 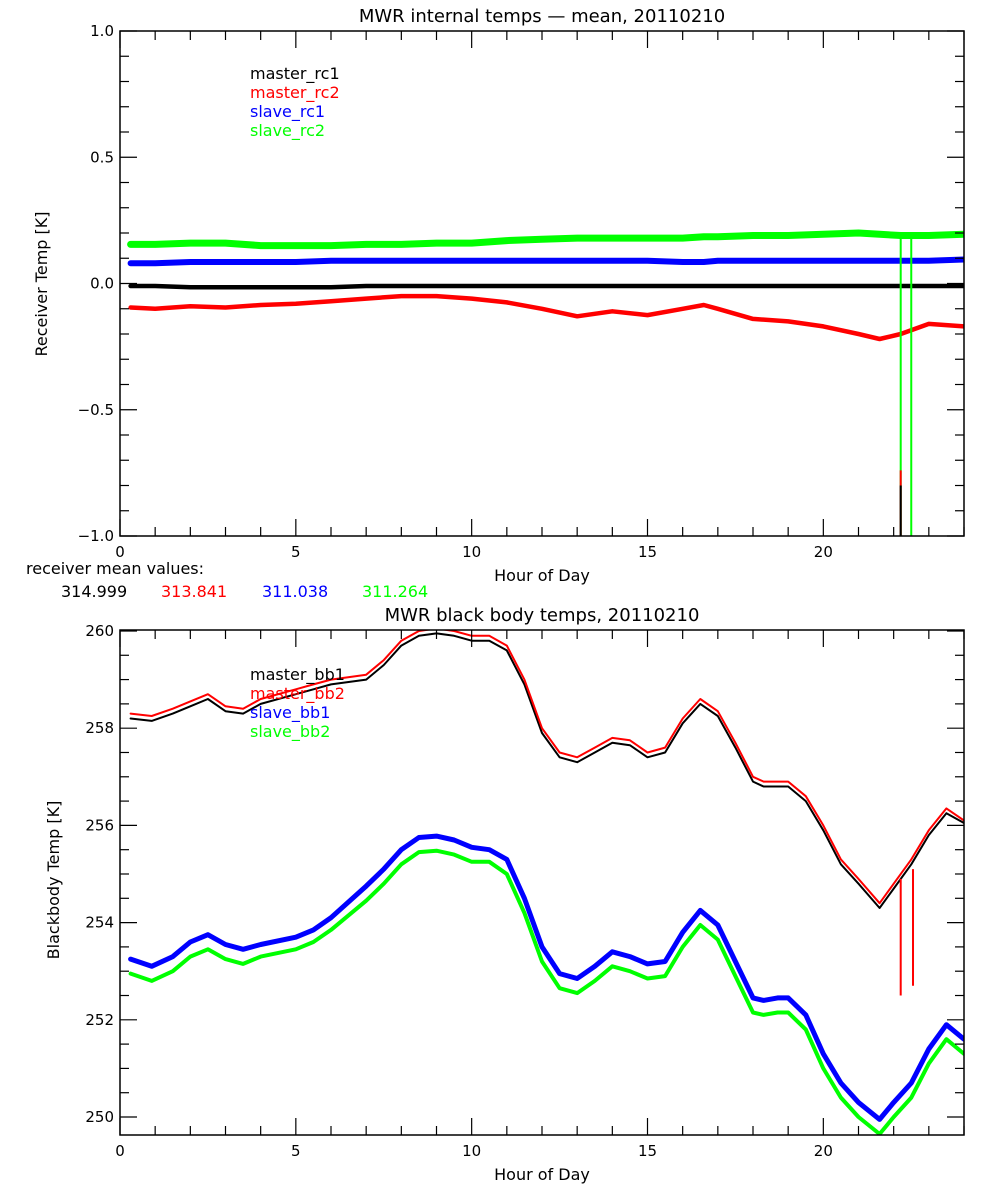 What do you see at coordinates (96, 536) in the screenshot?
I see `y-tick-label: −1.0` at bounding box center [96, 536].